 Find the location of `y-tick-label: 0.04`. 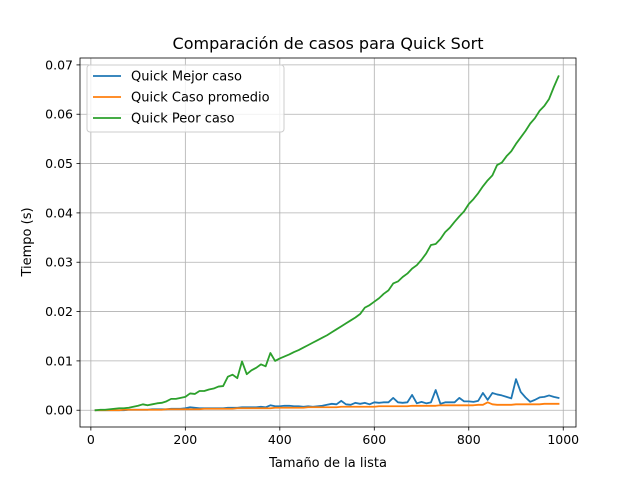

y-tick-label: 0.04 is located at coordinates (59, 212).